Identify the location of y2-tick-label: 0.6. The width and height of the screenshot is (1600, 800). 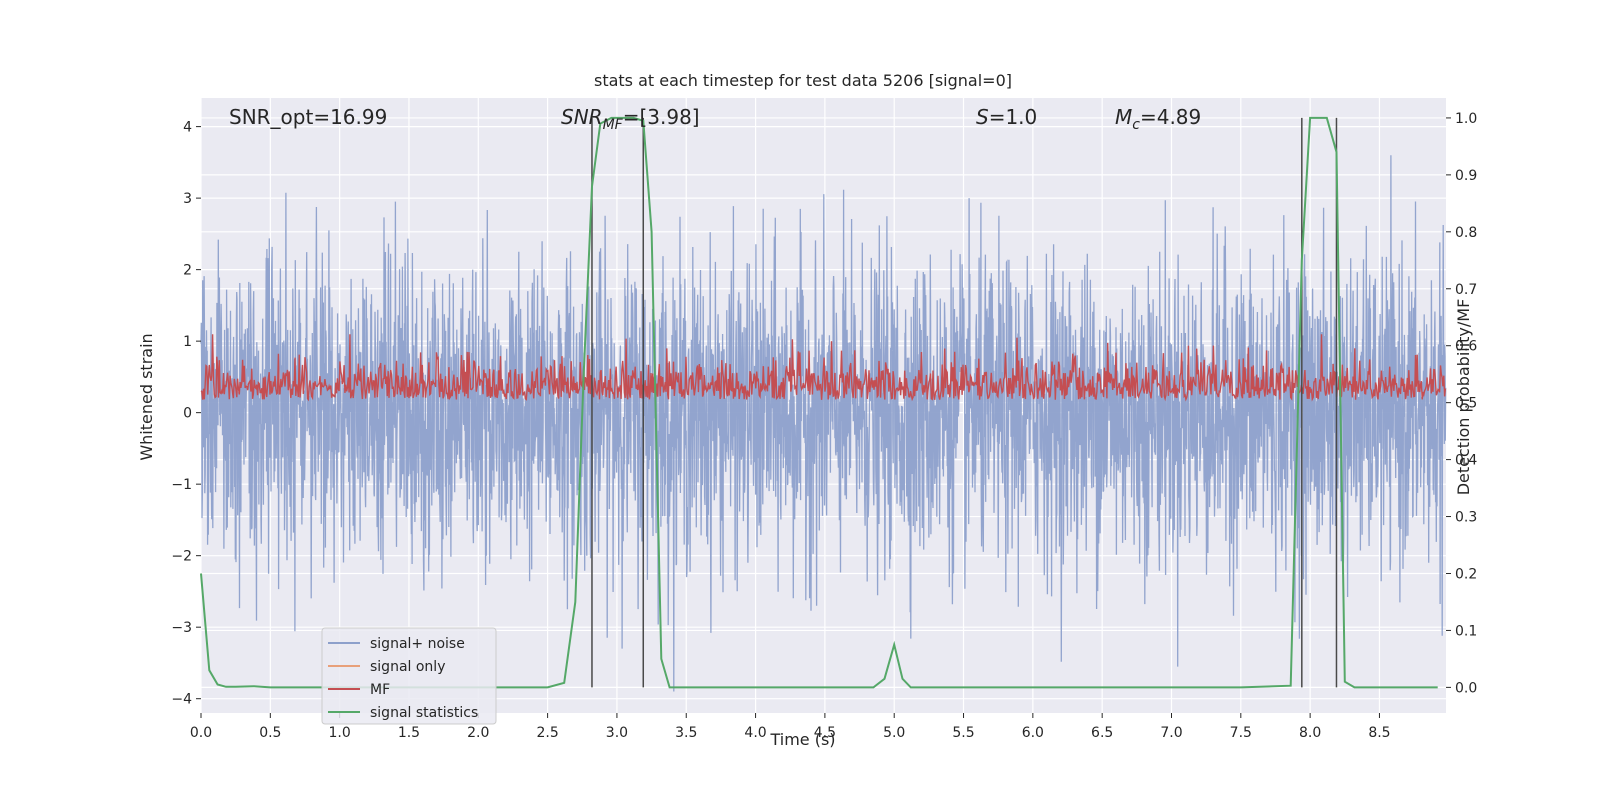
(1466, 347).